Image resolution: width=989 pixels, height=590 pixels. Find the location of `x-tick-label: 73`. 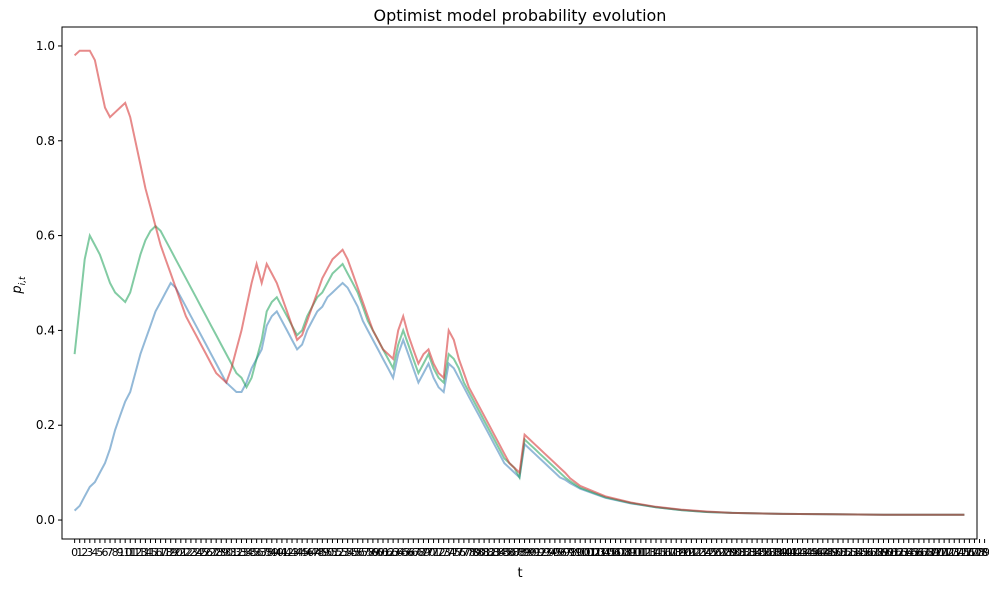

x-tick-label: 73 is located at coordinates (444, 552).